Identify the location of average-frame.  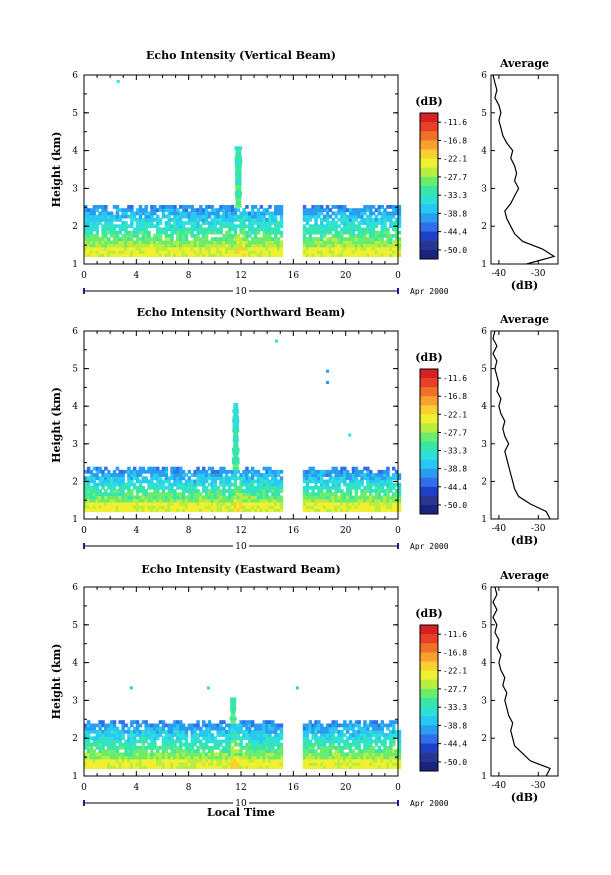
(524, 425).